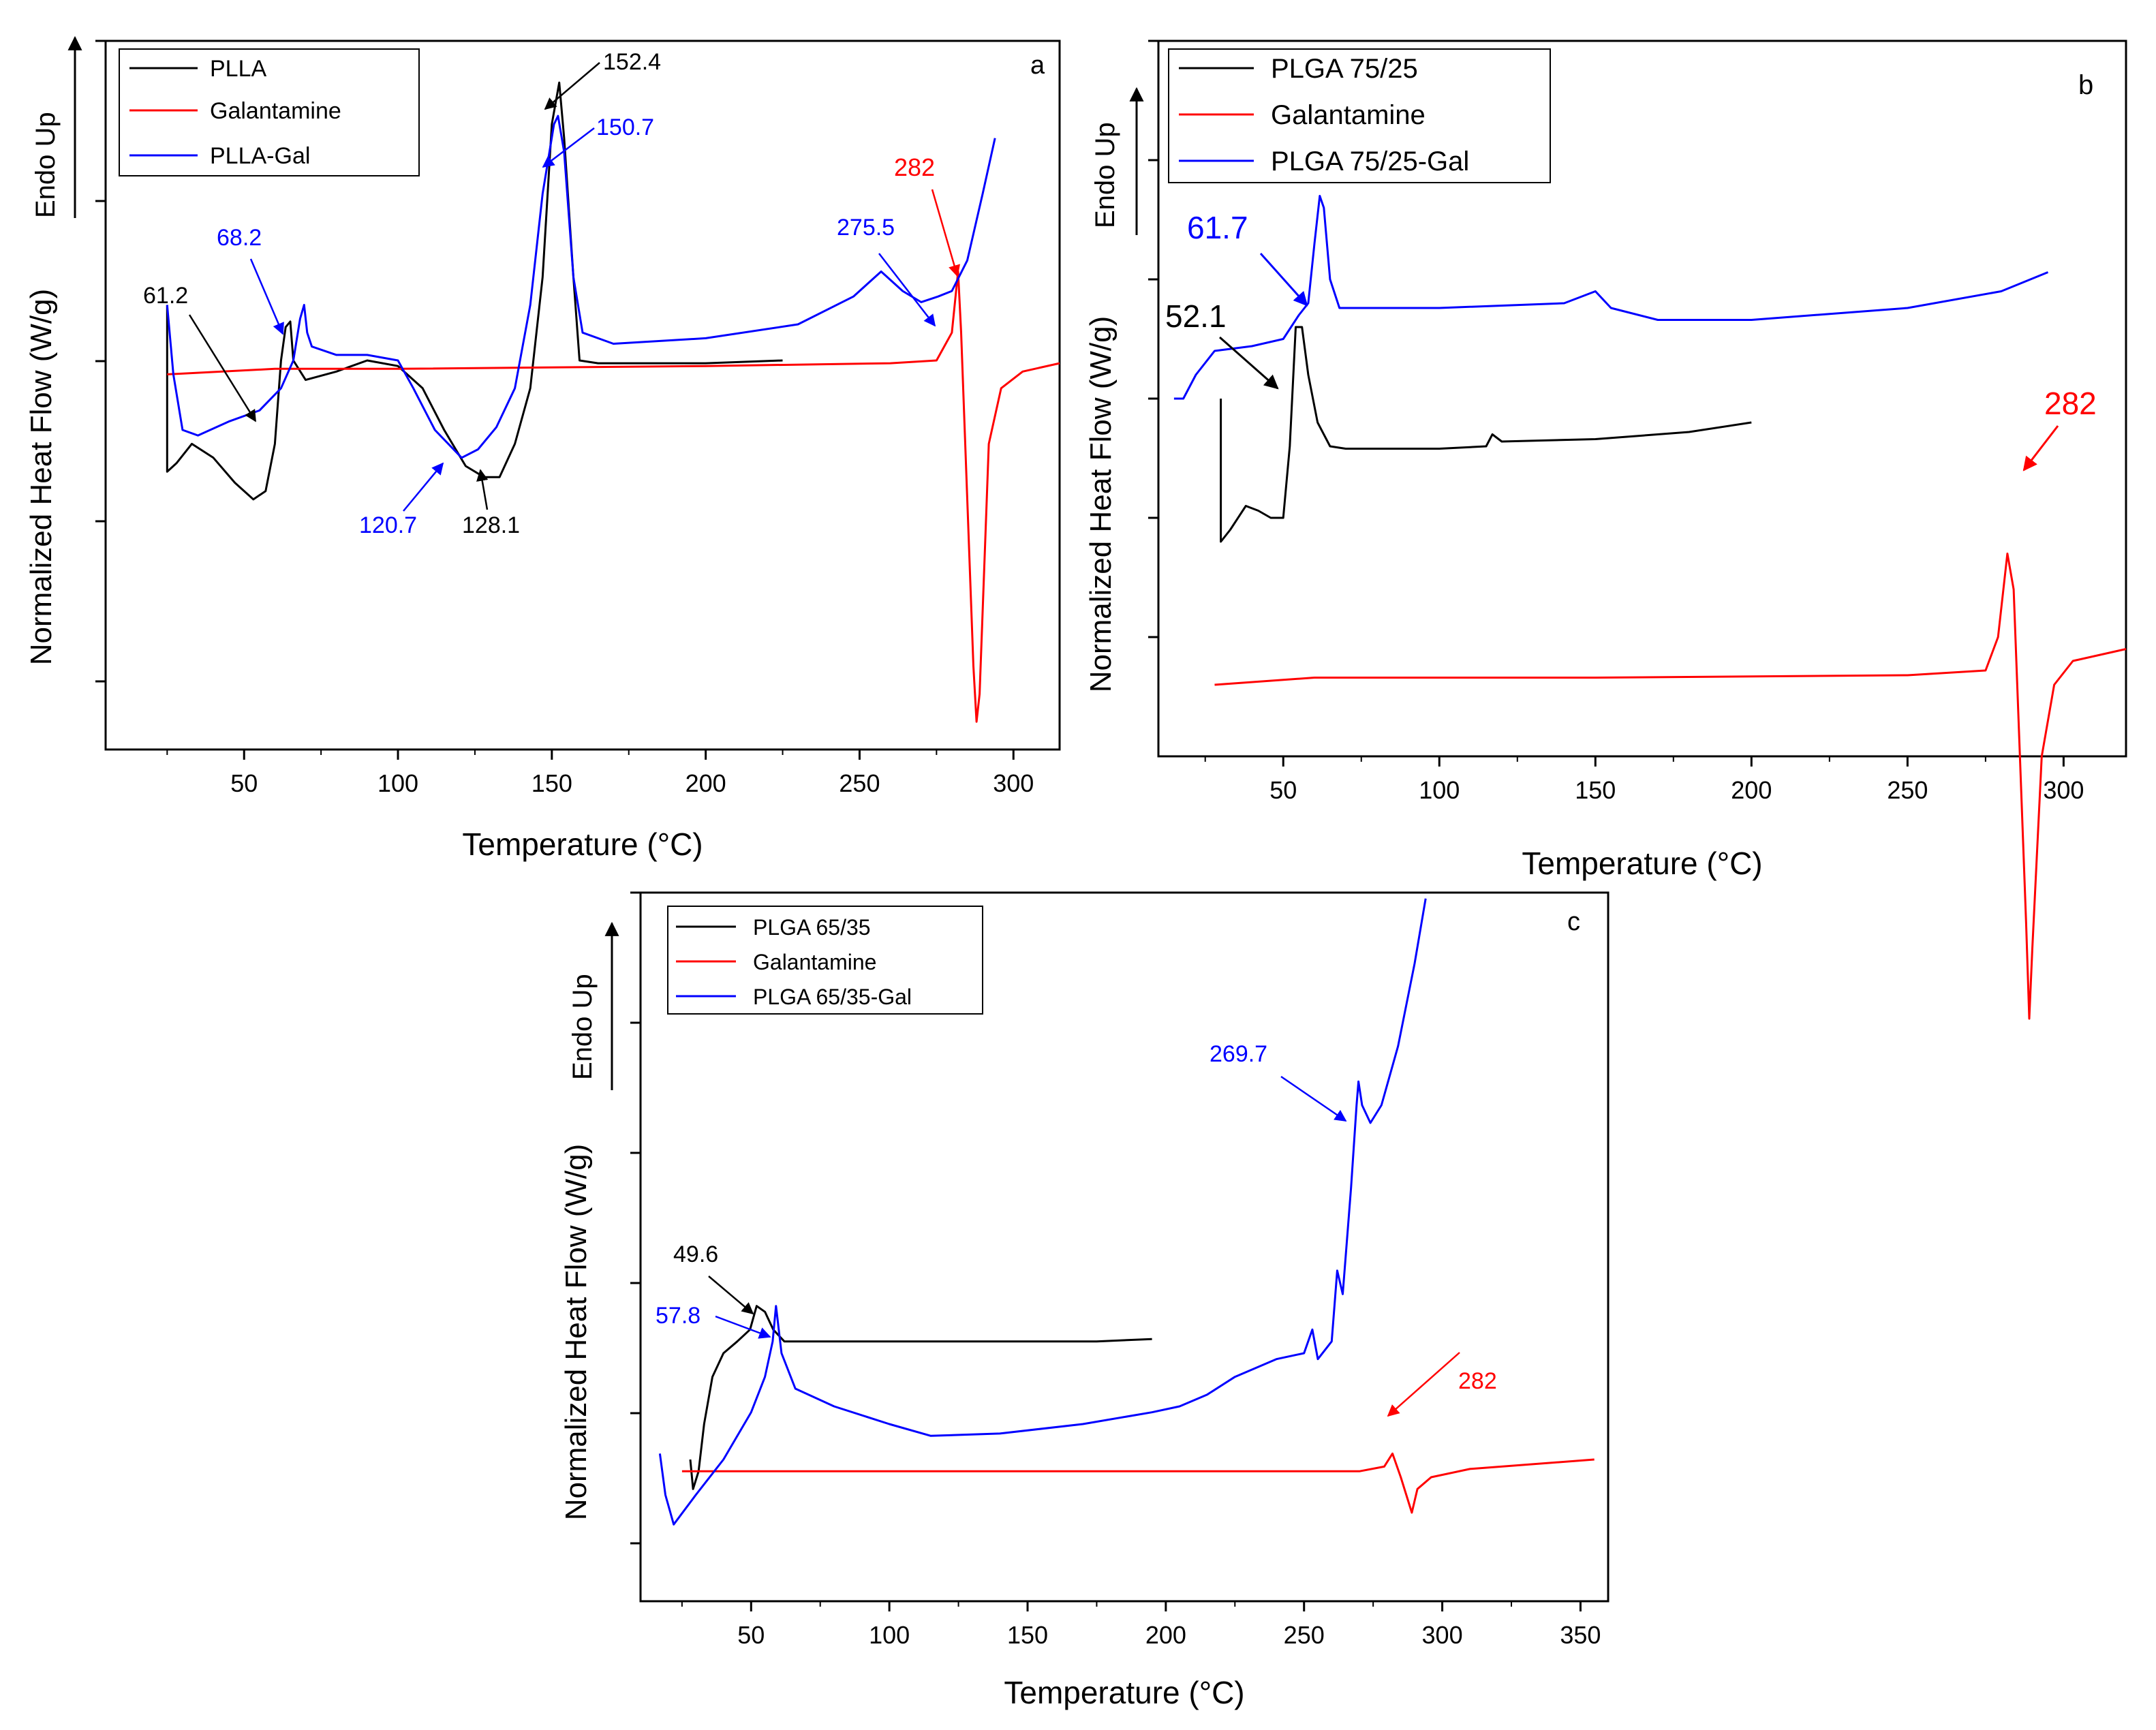 This screenshot has height=1730, width=2156. Describe the element at coordinates (388, 525) in the screenshot. I see `annotation-120-7: 120.7` at that location.